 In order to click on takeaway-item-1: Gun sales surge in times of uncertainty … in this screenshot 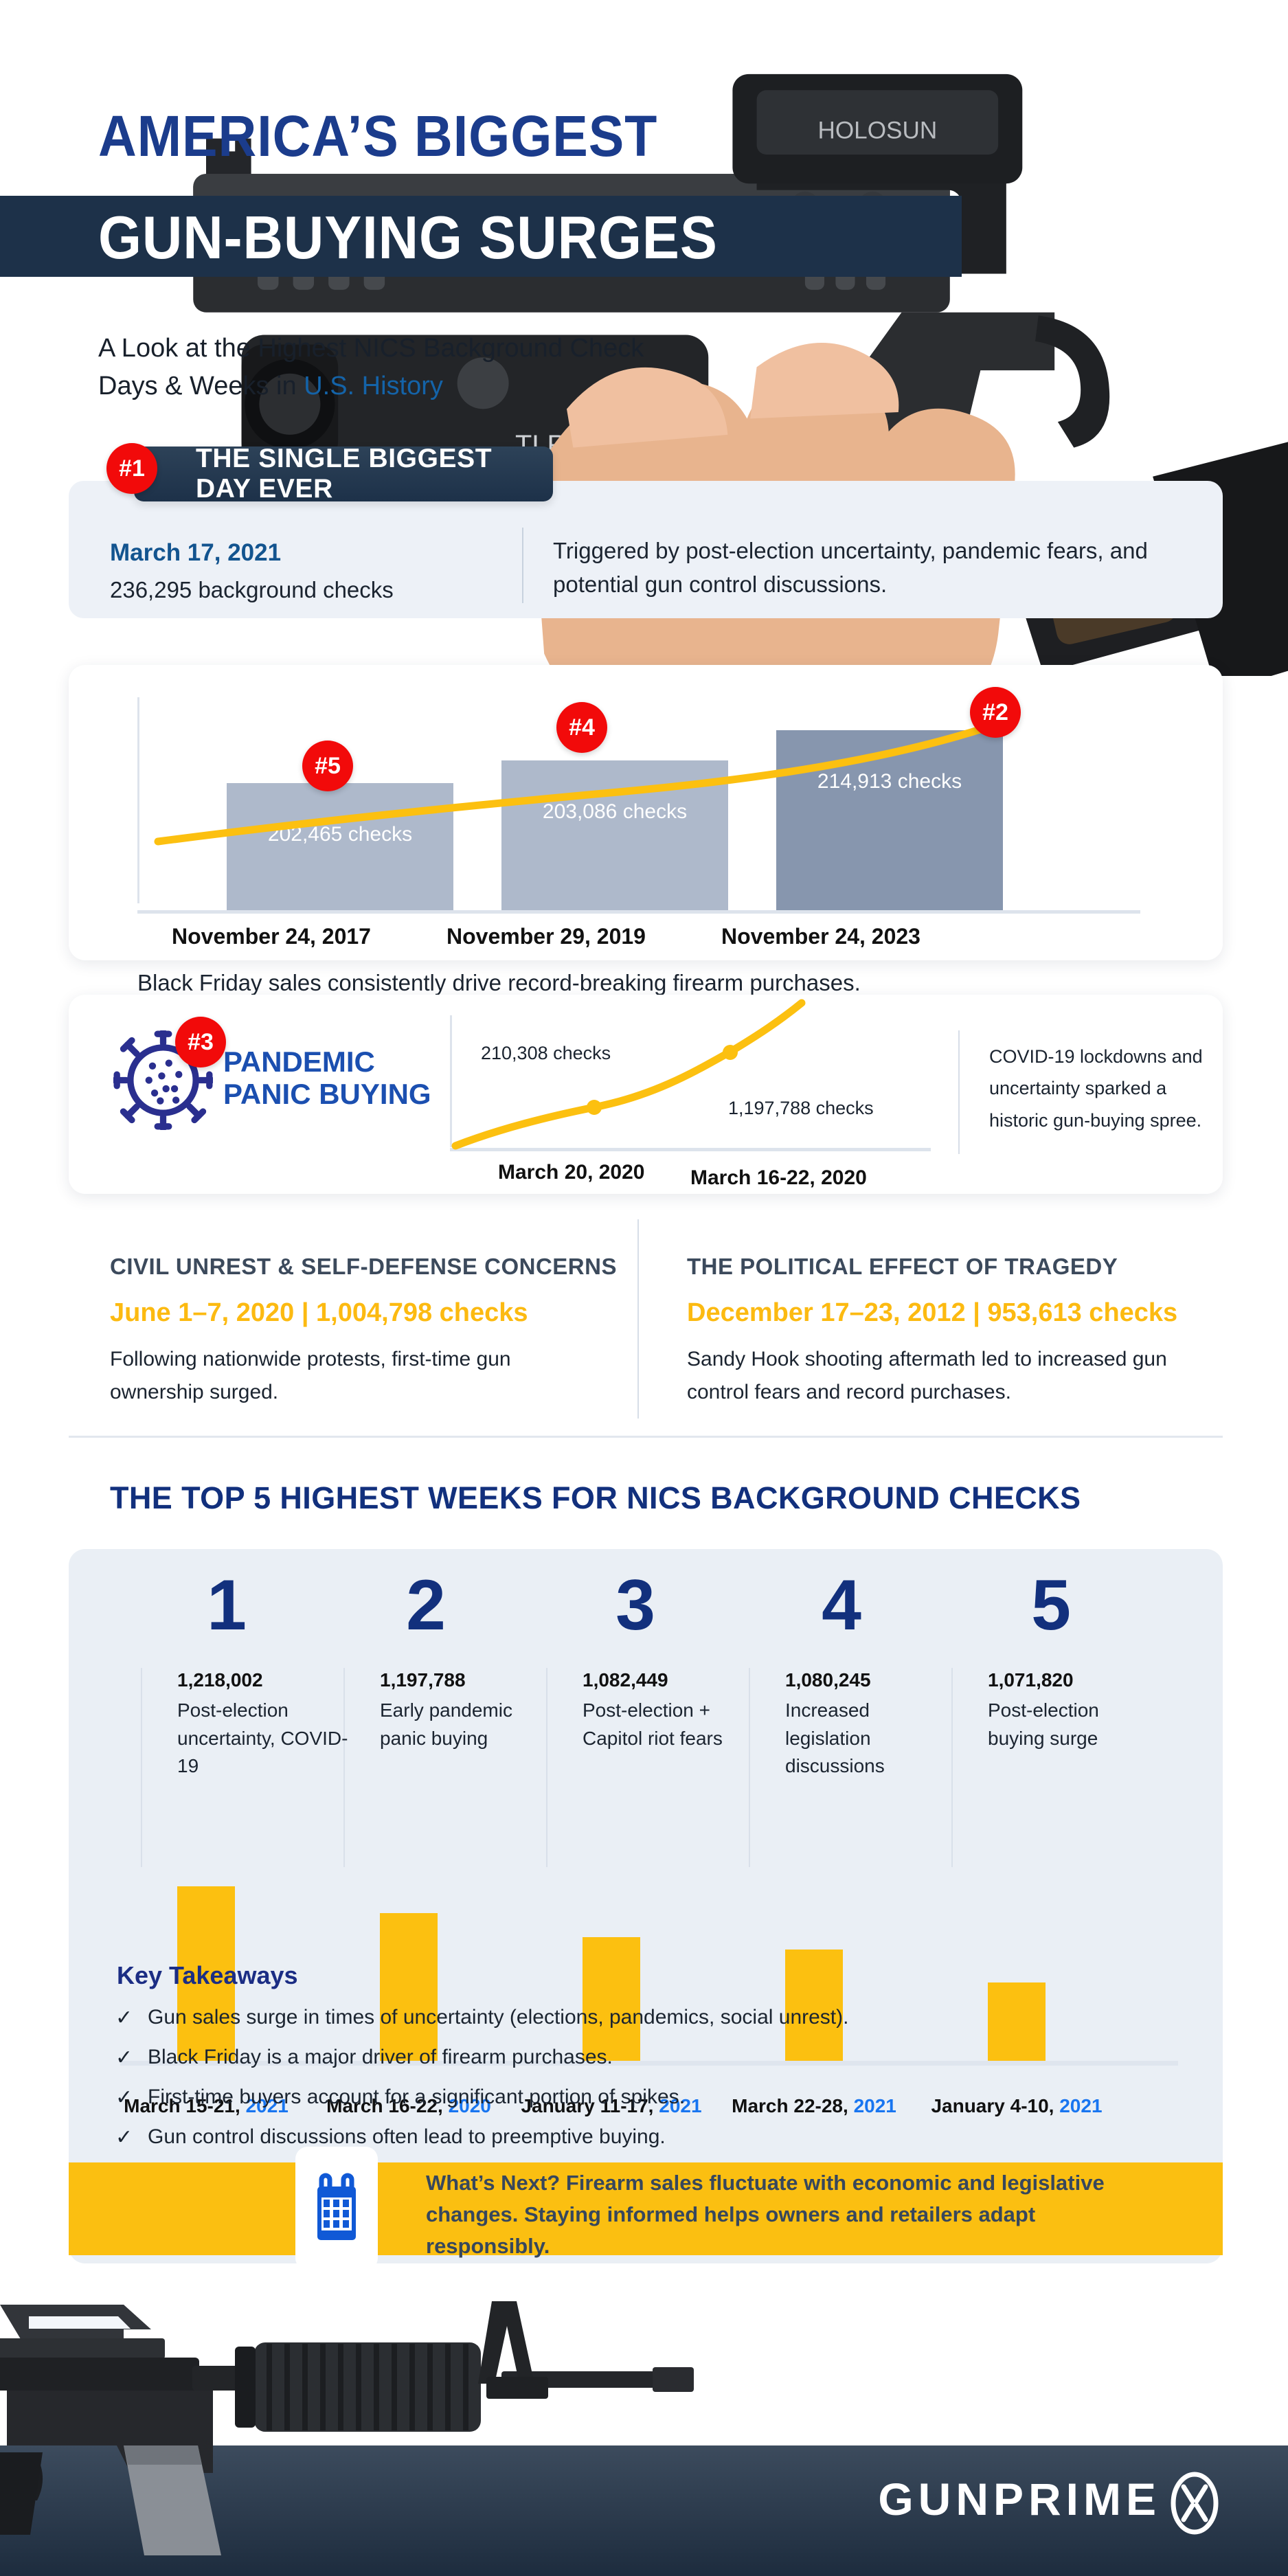, I will do `click(498, 2017)`.